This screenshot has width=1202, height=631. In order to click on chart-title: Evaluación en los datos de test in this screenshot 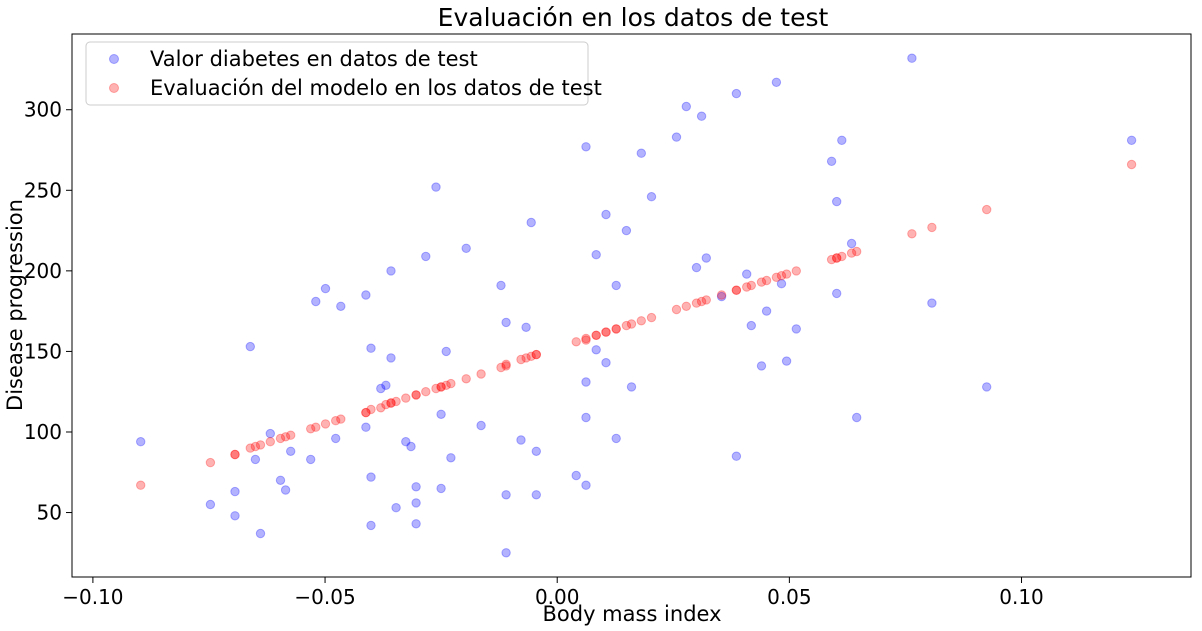, I will do `click(633, 17)`.